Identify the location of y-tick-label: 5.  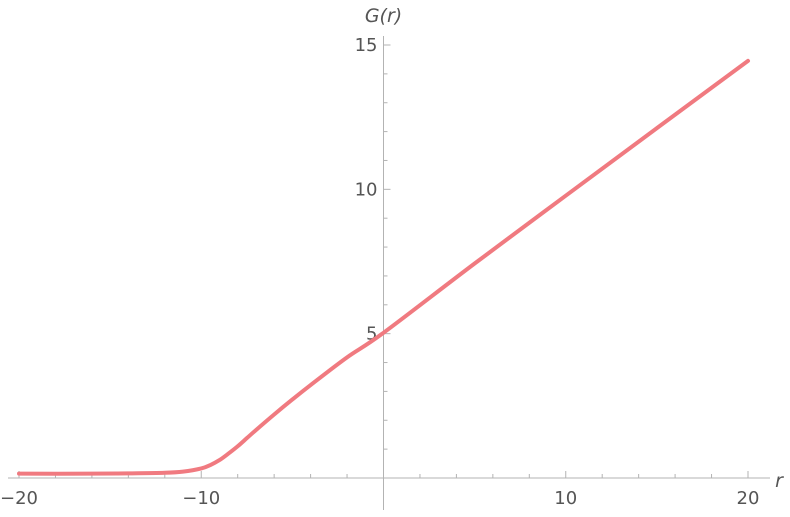
(371, 334).